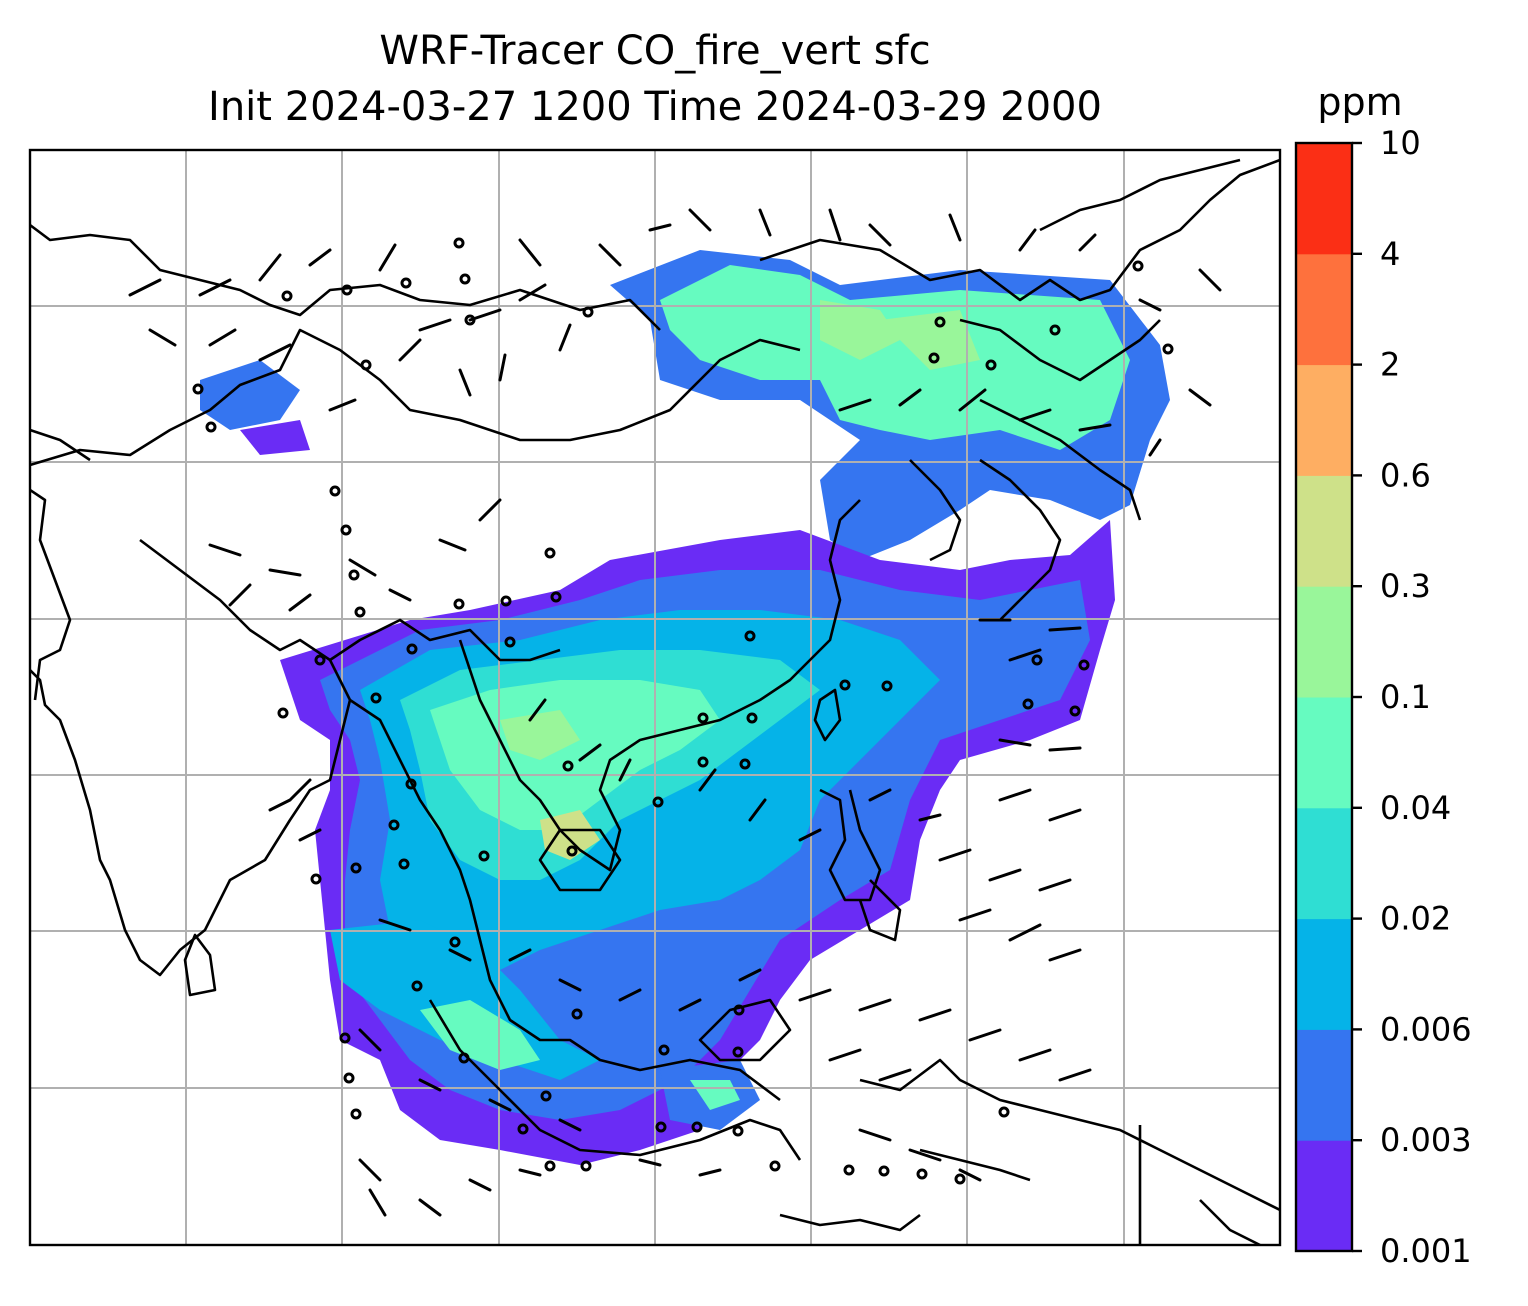 This screenshot has height=1306, width=1528. What do you see at coordinates (1400, 143) in the screenshot?
I see `colorbar-tick-label: 10` at bounding box center [1400, 143].